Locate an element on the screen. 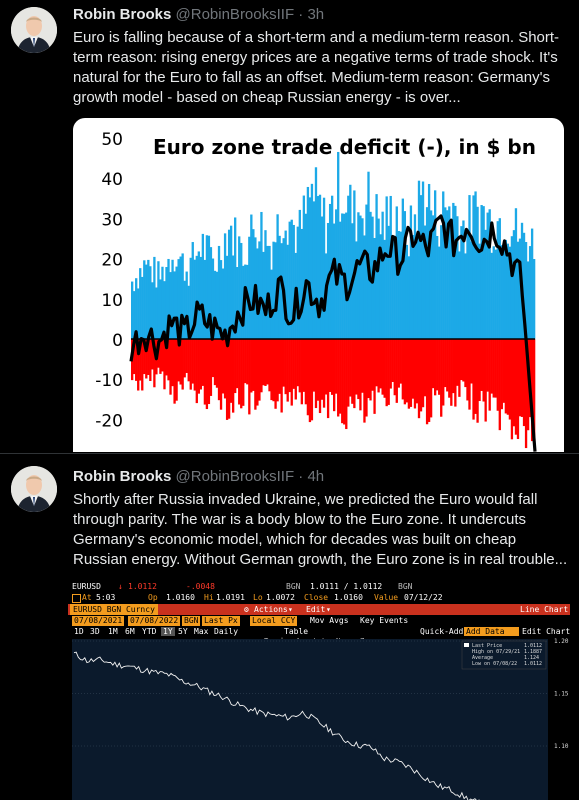 The image size is (579, 800). key-events-toggle: Key Events is located at coordinates (384, 620).